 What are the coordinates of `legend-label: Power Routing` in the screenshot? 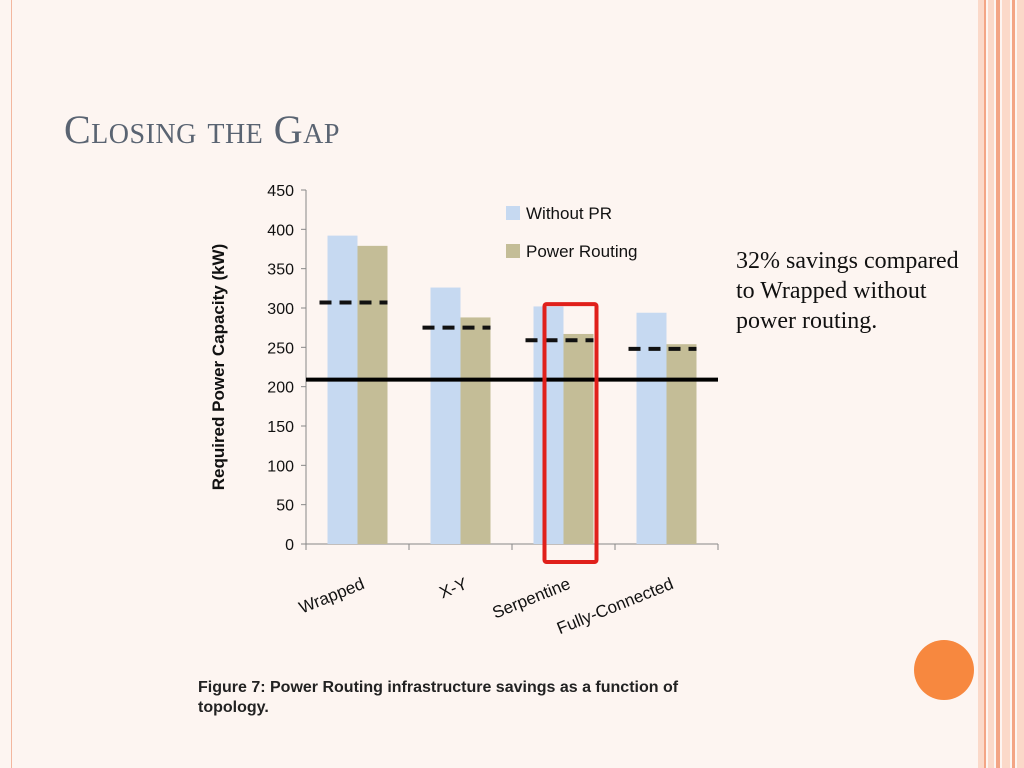 It's located at (582, 251).